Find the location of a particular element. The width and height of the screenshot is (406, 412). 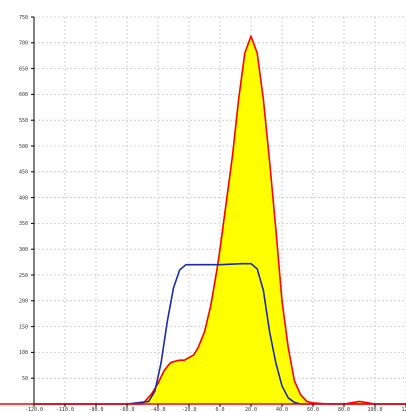

x-tick-label: -20.0 is located at coordinates (188, 409).